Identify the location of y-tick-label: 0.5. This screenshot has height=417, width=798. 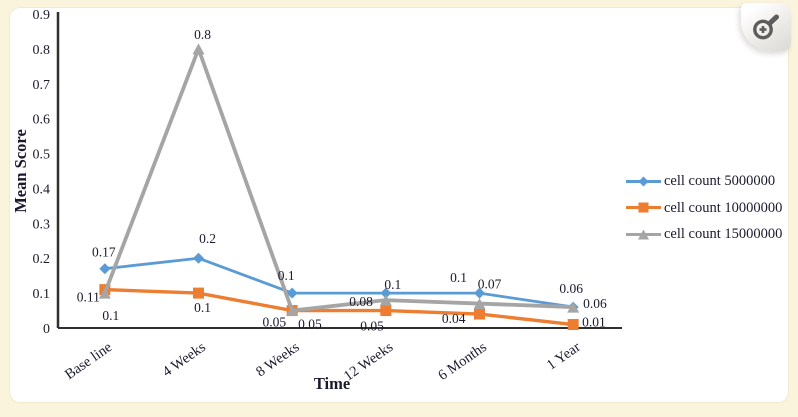
(42, 155).